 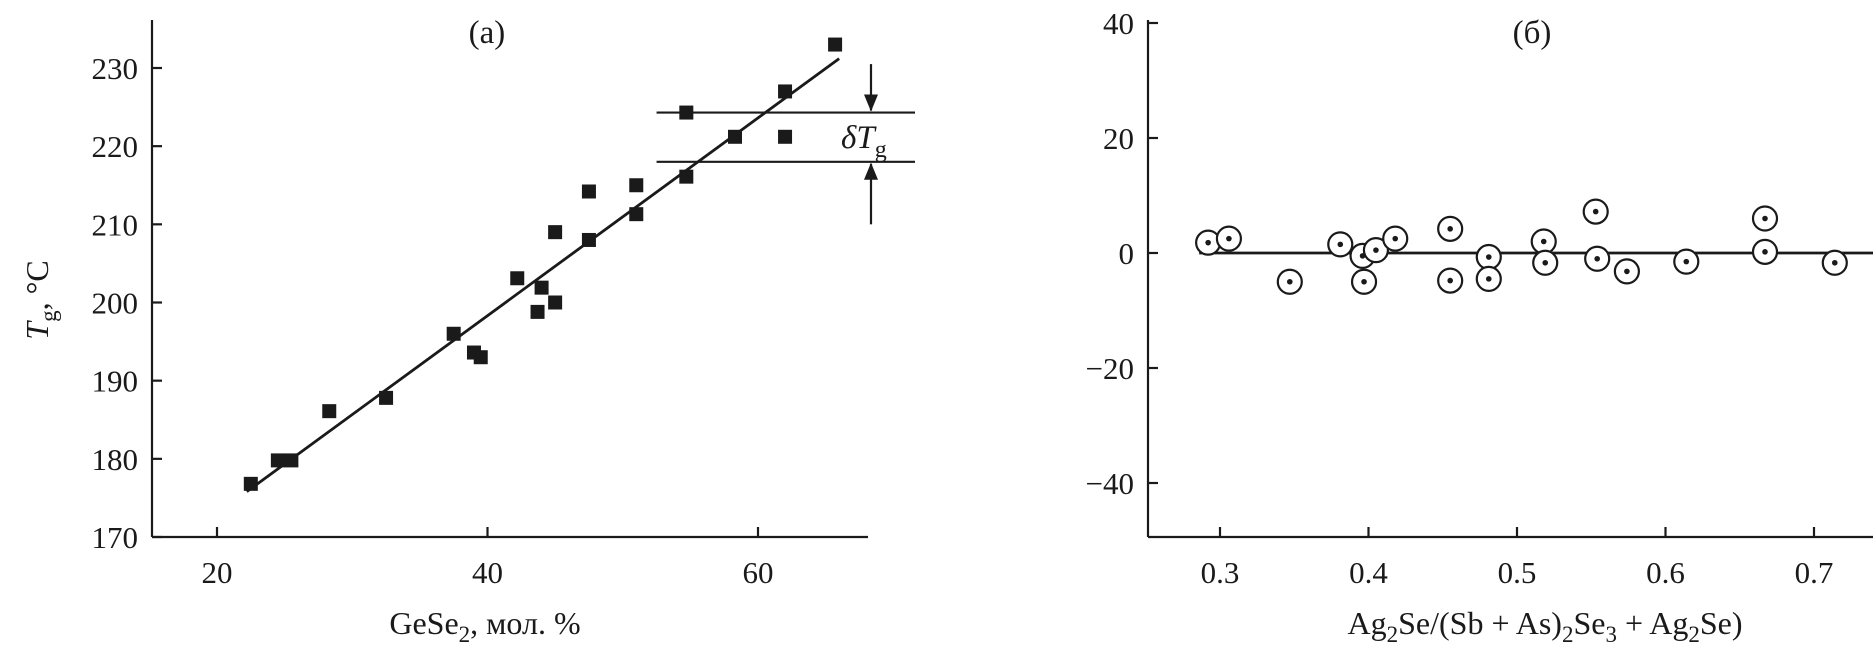 What do you see at coordinates (1367, 623) in the screenshot?
I see `axis-title-part: Ag` at bounding box center [1367, 623].